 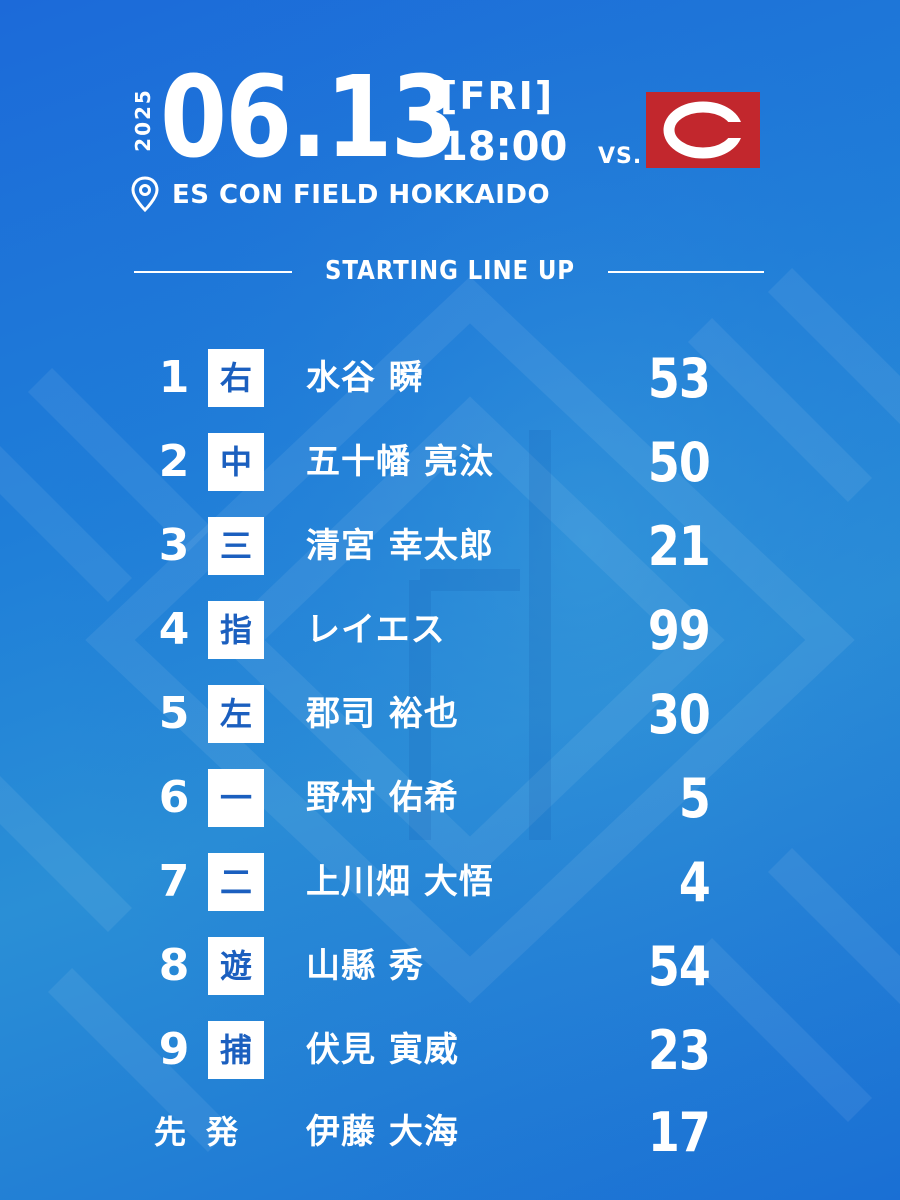 I want to click on position-badge: 指, so click(x=236, y=630).